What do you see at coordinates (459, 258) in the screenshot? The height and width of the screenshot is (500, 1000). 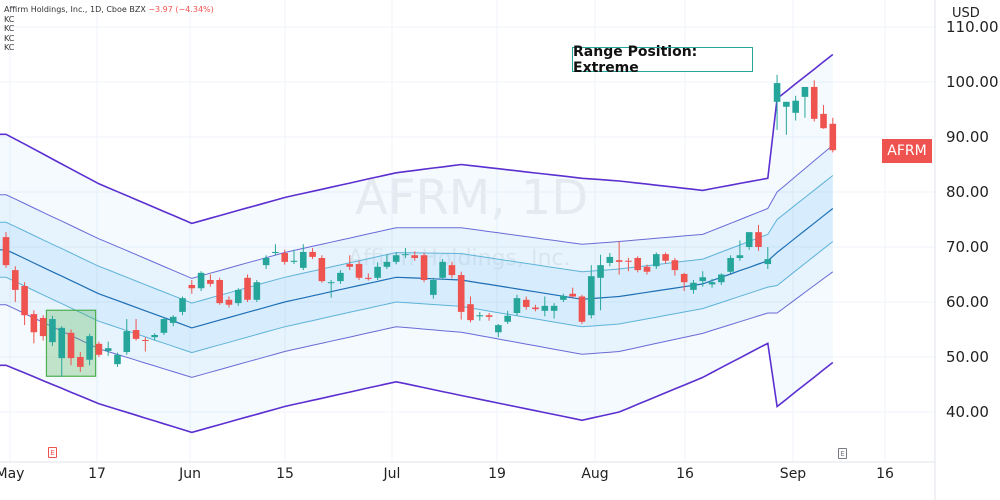 I see `watermark-name: Affirm Holdings, Inc.` at bounding box center [459, 258].